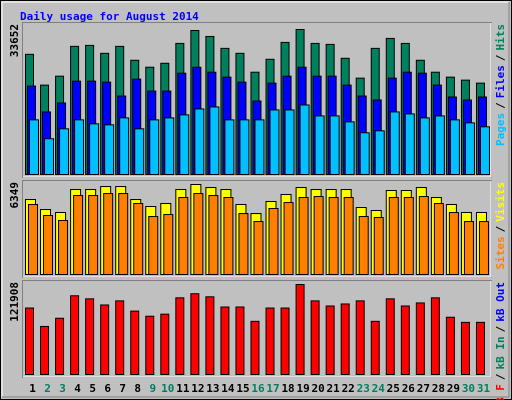  Describe the element at coordinates (92, 388) in the screenshot. I see `x-tick-label: 5` at that location.